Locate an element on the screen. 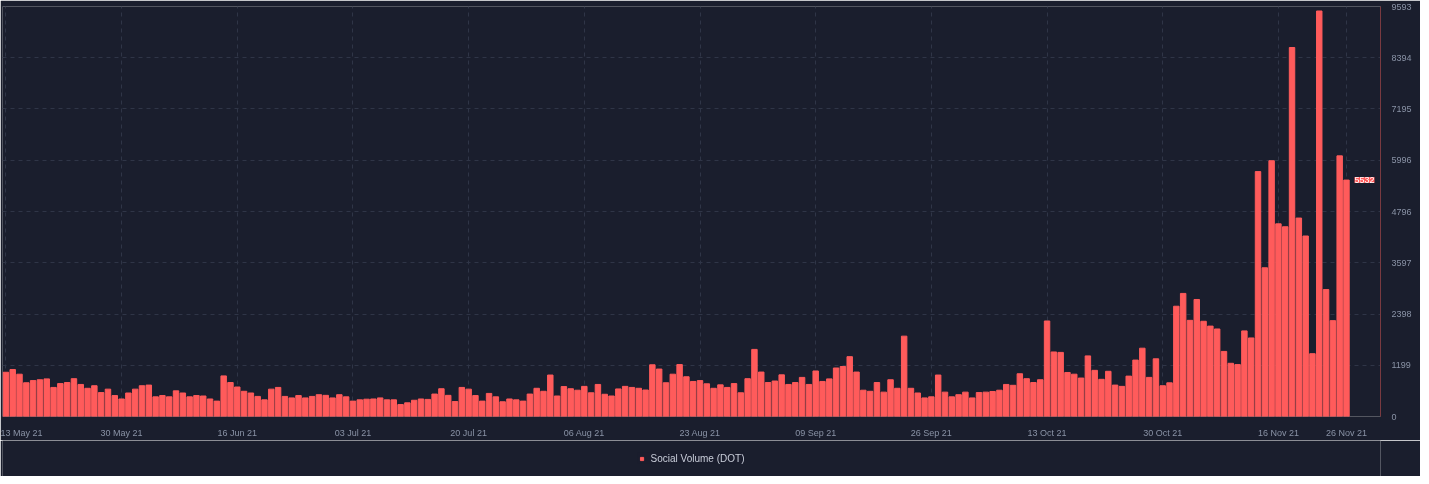  x-tick-label: 26 Sep 21 is located at coordinates (931, 432).